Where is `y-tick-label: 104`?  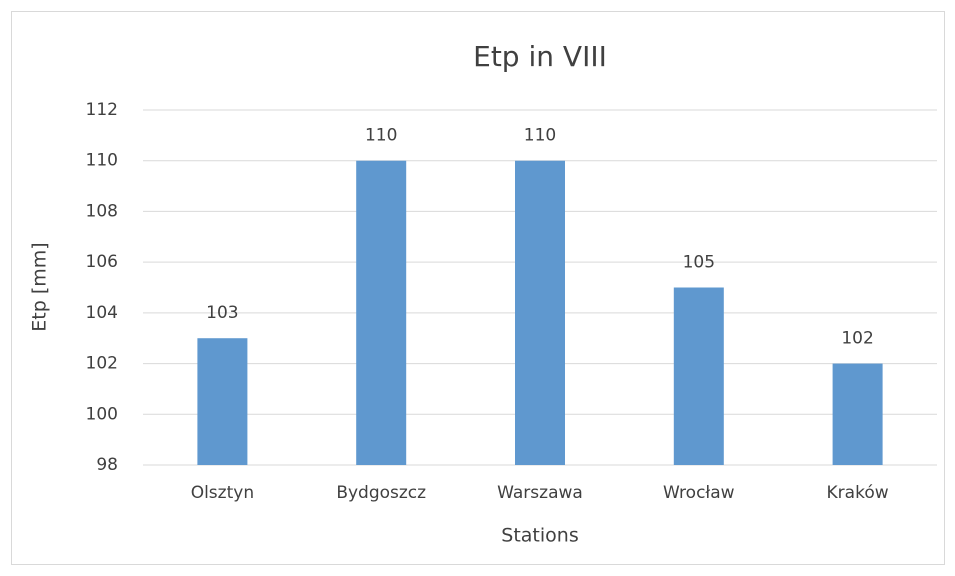
y-tick-label: 104 is located at coordinates (102, 313).